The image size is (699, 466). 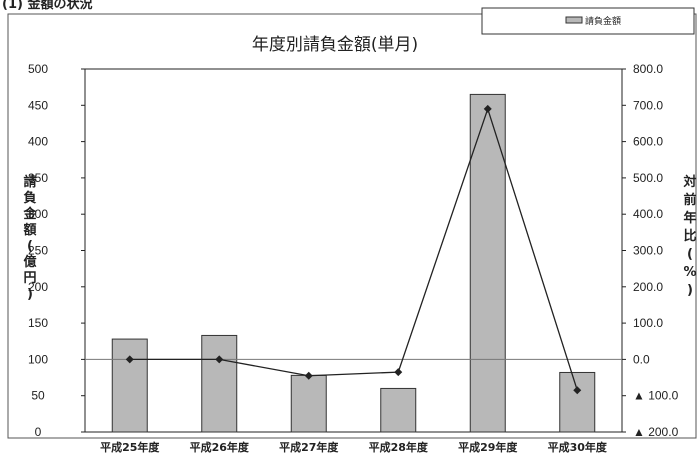 I want to click on right-tick-label: 500.0, so click(x=648, y=178).